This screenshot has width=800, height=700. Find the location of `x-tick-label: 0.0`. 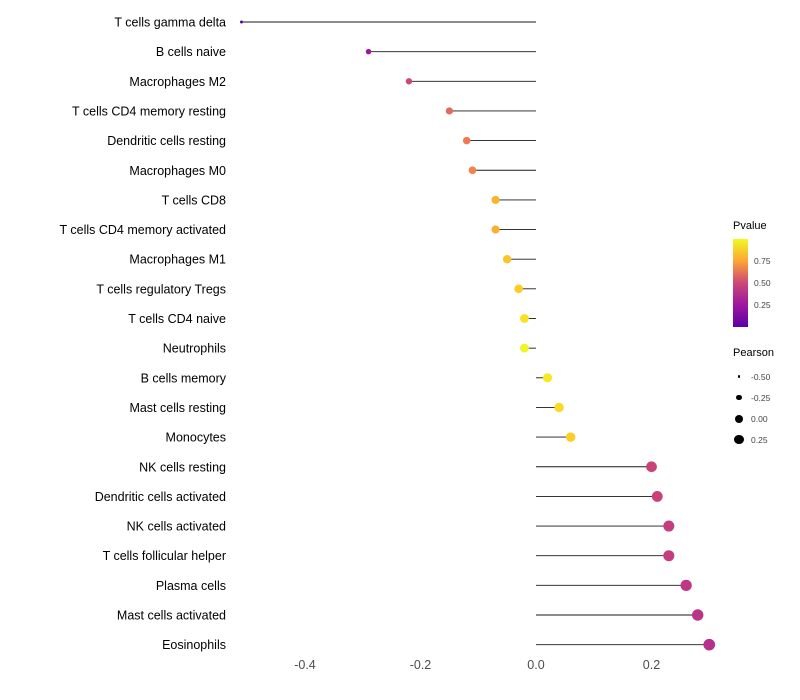

x-tick-label: 0.0 is located at coordinates (535, 665).